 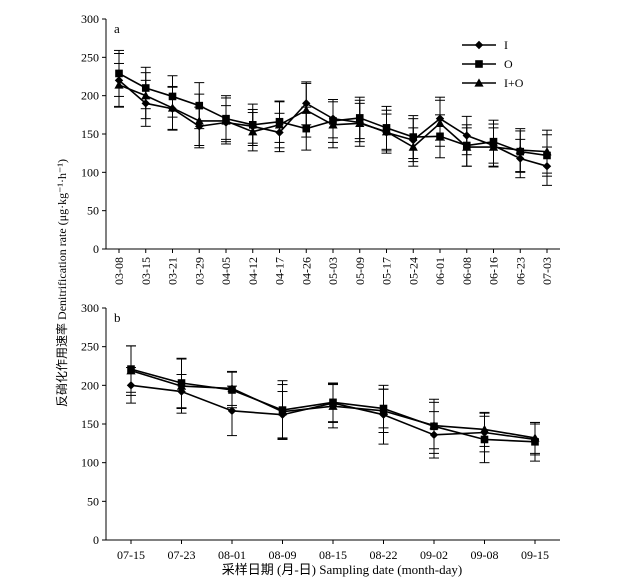 I want to click on x-tick-label: 08-22, so click(x=384, y=555).